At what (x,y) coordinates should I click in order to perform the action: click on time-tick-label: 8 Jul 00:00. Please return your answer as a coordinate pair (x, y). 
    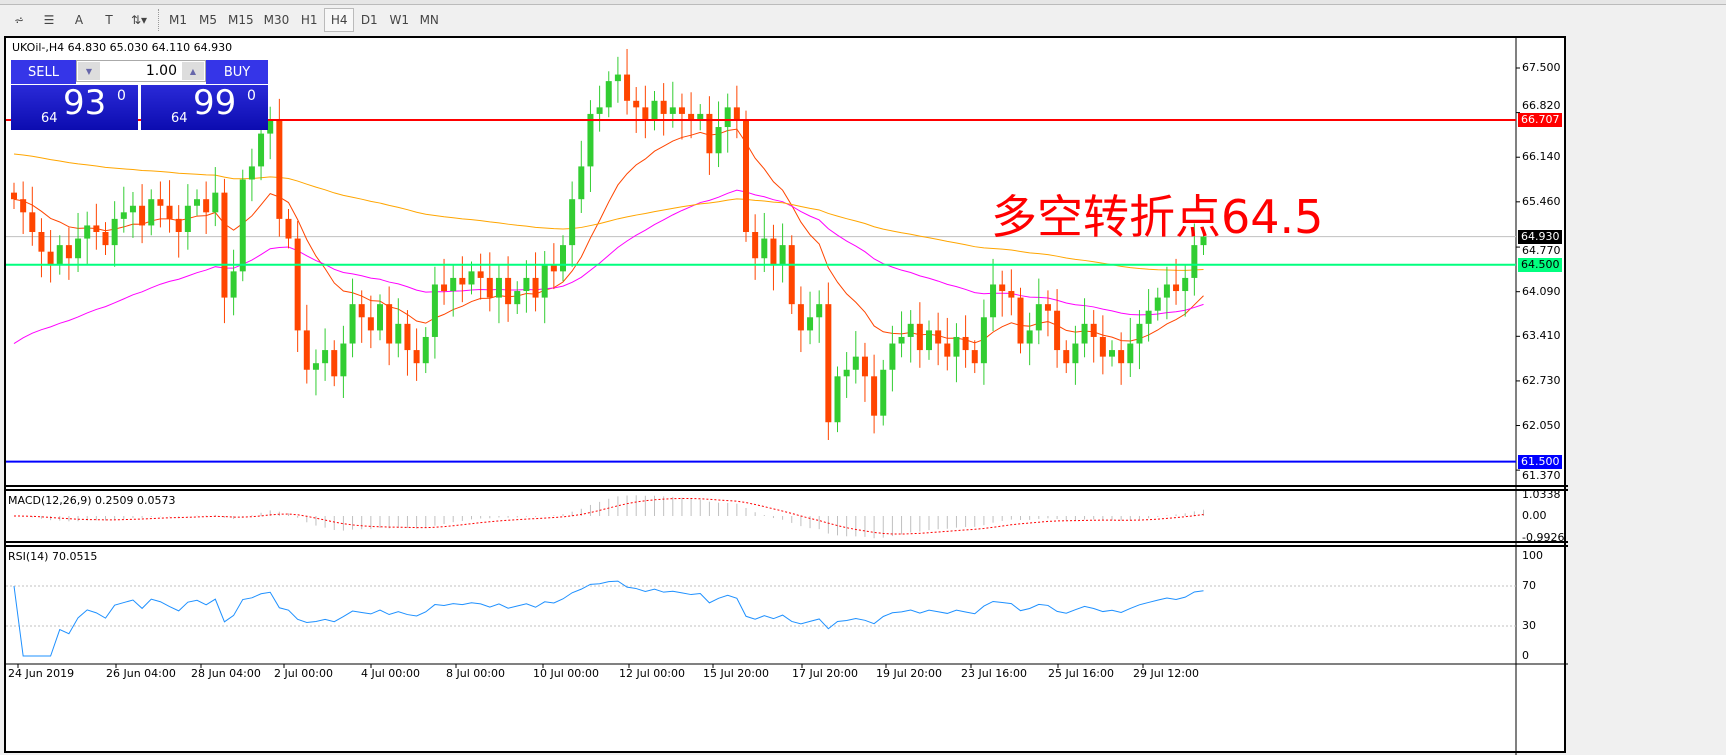
    Looking at the image, I should click on (475, 673).